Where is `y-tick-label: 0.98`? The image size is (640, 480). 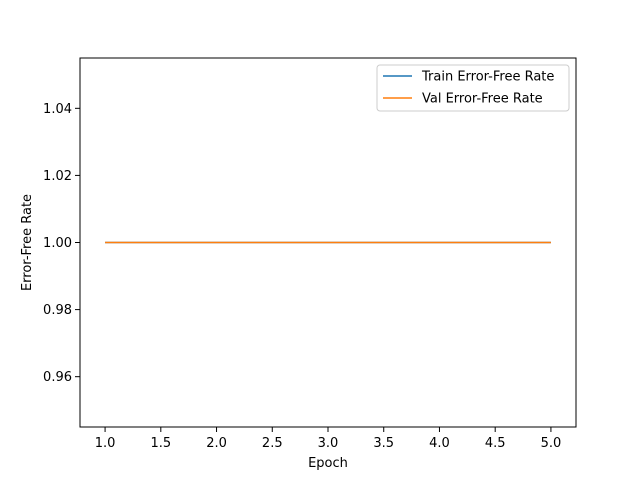 y-tick-label: 0.98 is located at coordinates (57, 310).